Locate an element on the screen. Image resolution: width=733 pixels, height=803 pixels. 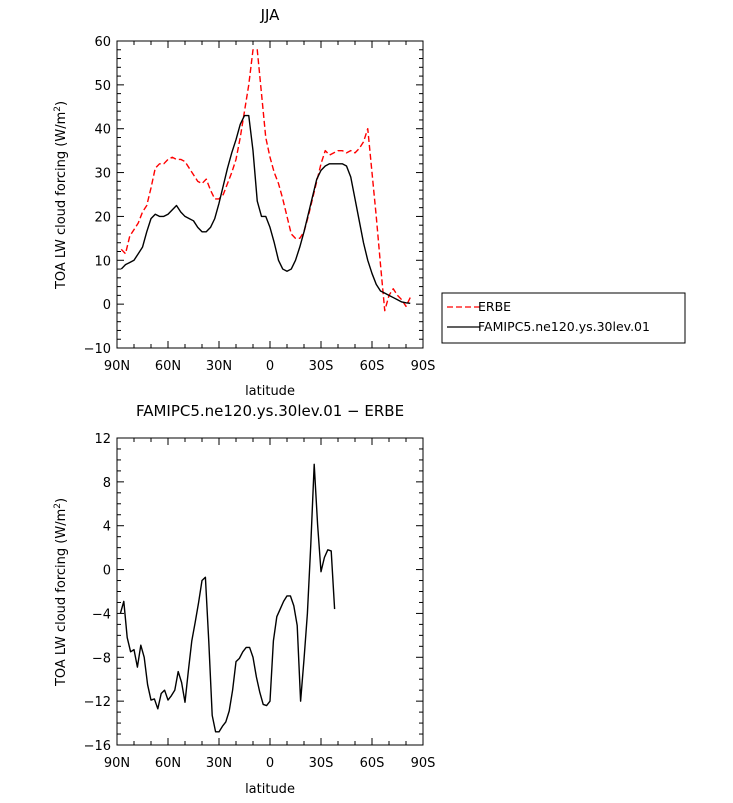
bottom-y-tick-label: 12 is located at coordinates (102, 439).